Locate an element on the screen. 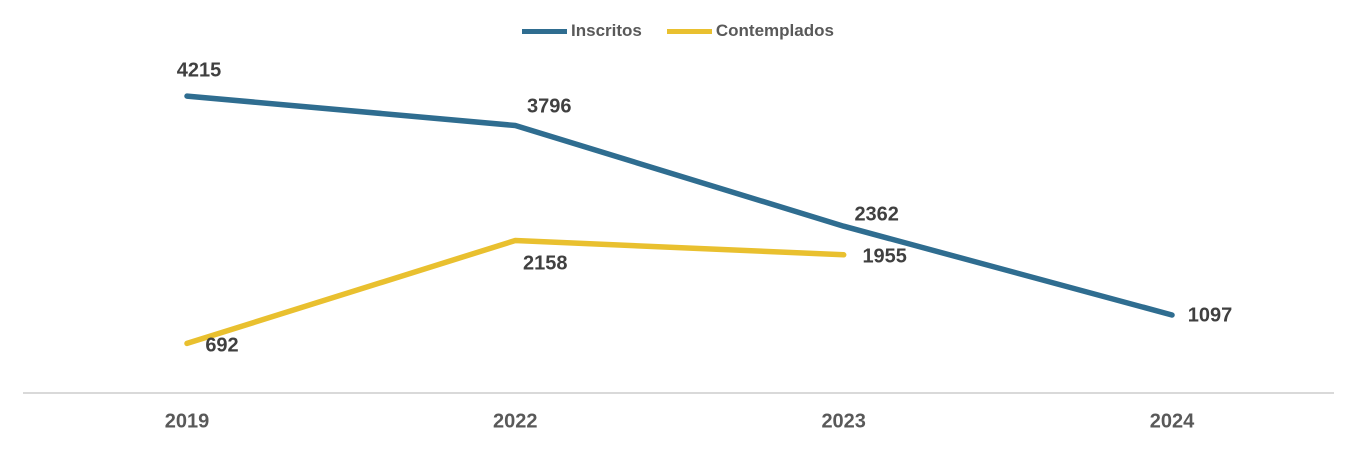 The height and width of the screenshot is (450, 1356). data-label-inscritos-2023: 2362 is located at coordinates (876, 214).